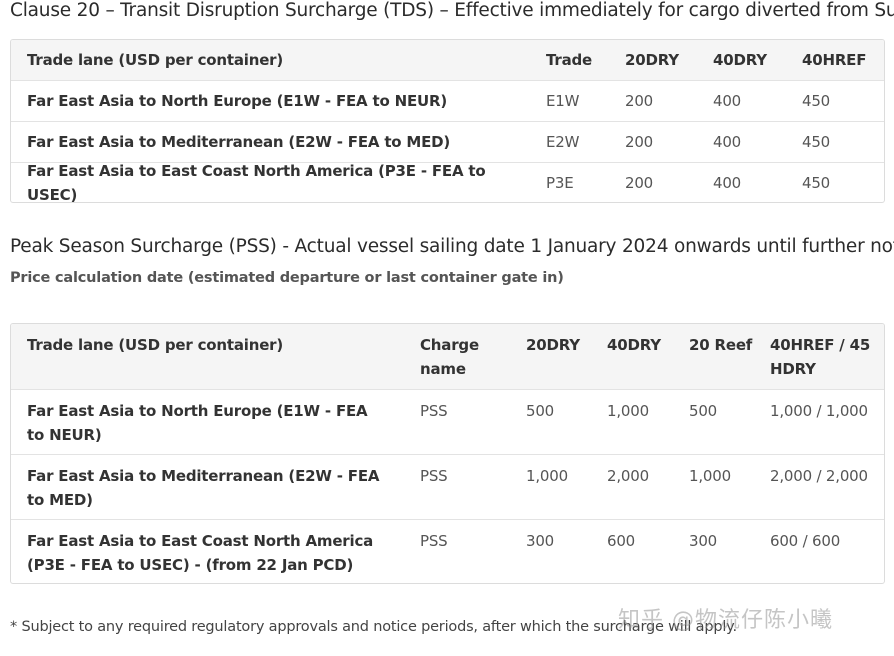 This screenshot has width=894, height=656. What do you see at coordinates (819, 476) in the screenshot?
I see `price-cell: 2,000 / 2,000` at bounding box center [819, 476].